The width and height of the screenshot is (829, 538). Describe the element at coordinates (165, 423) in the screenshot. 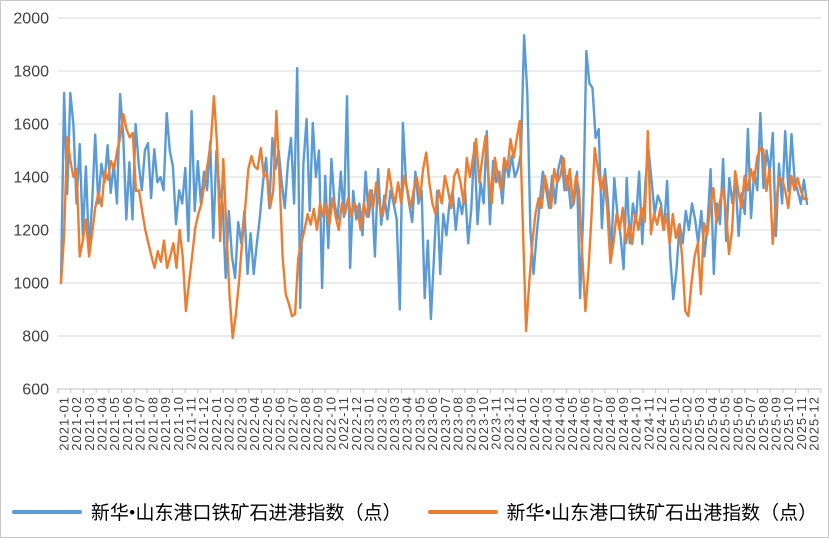

I see `svg-text: 2021-09` at that location.